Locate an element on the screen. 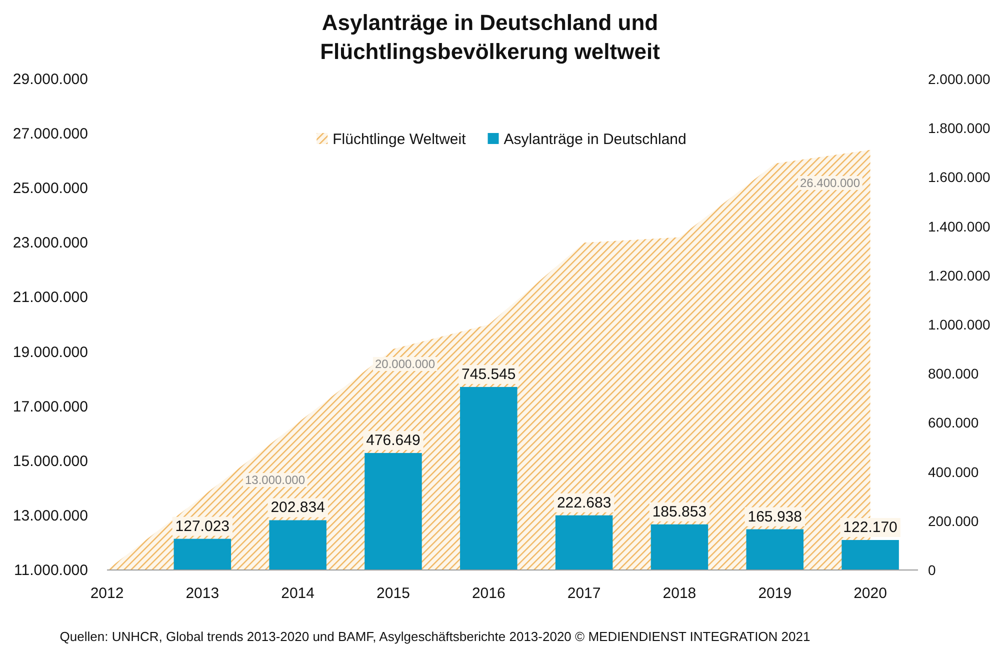  y-tick-label: 13.000.000 is located at coordinates (50, 515).